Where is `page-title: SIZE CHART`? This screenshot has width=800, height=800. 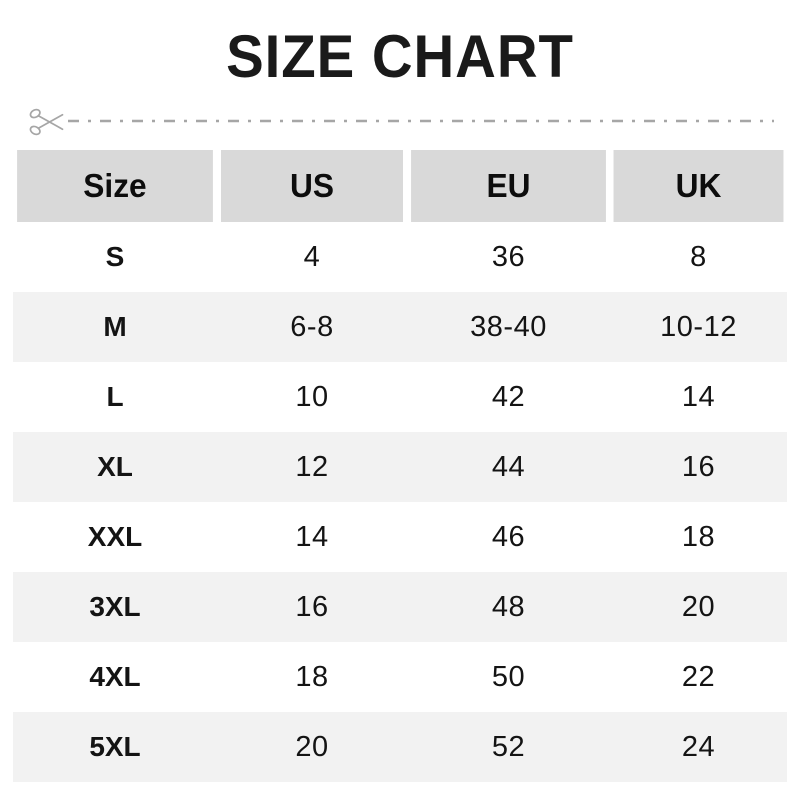
page-title: SIZE CHART is located at coordinates (400, 56).